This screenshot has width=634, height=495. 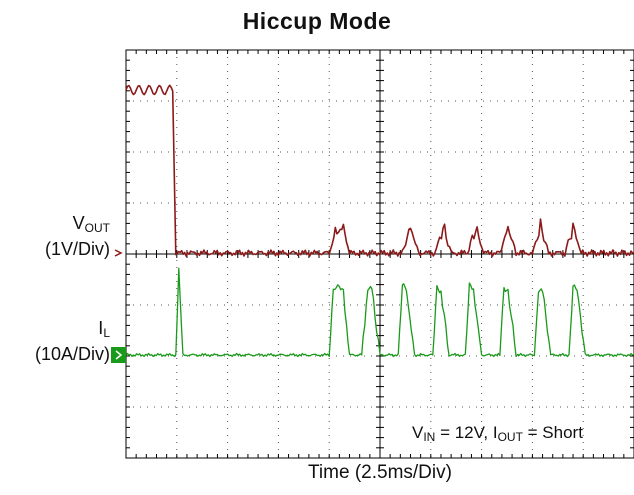 What do you see at coordinates (317, 21) in the screenshot?
I see `chart-title: Hiccup Mode` at bounding box center [317, 21].